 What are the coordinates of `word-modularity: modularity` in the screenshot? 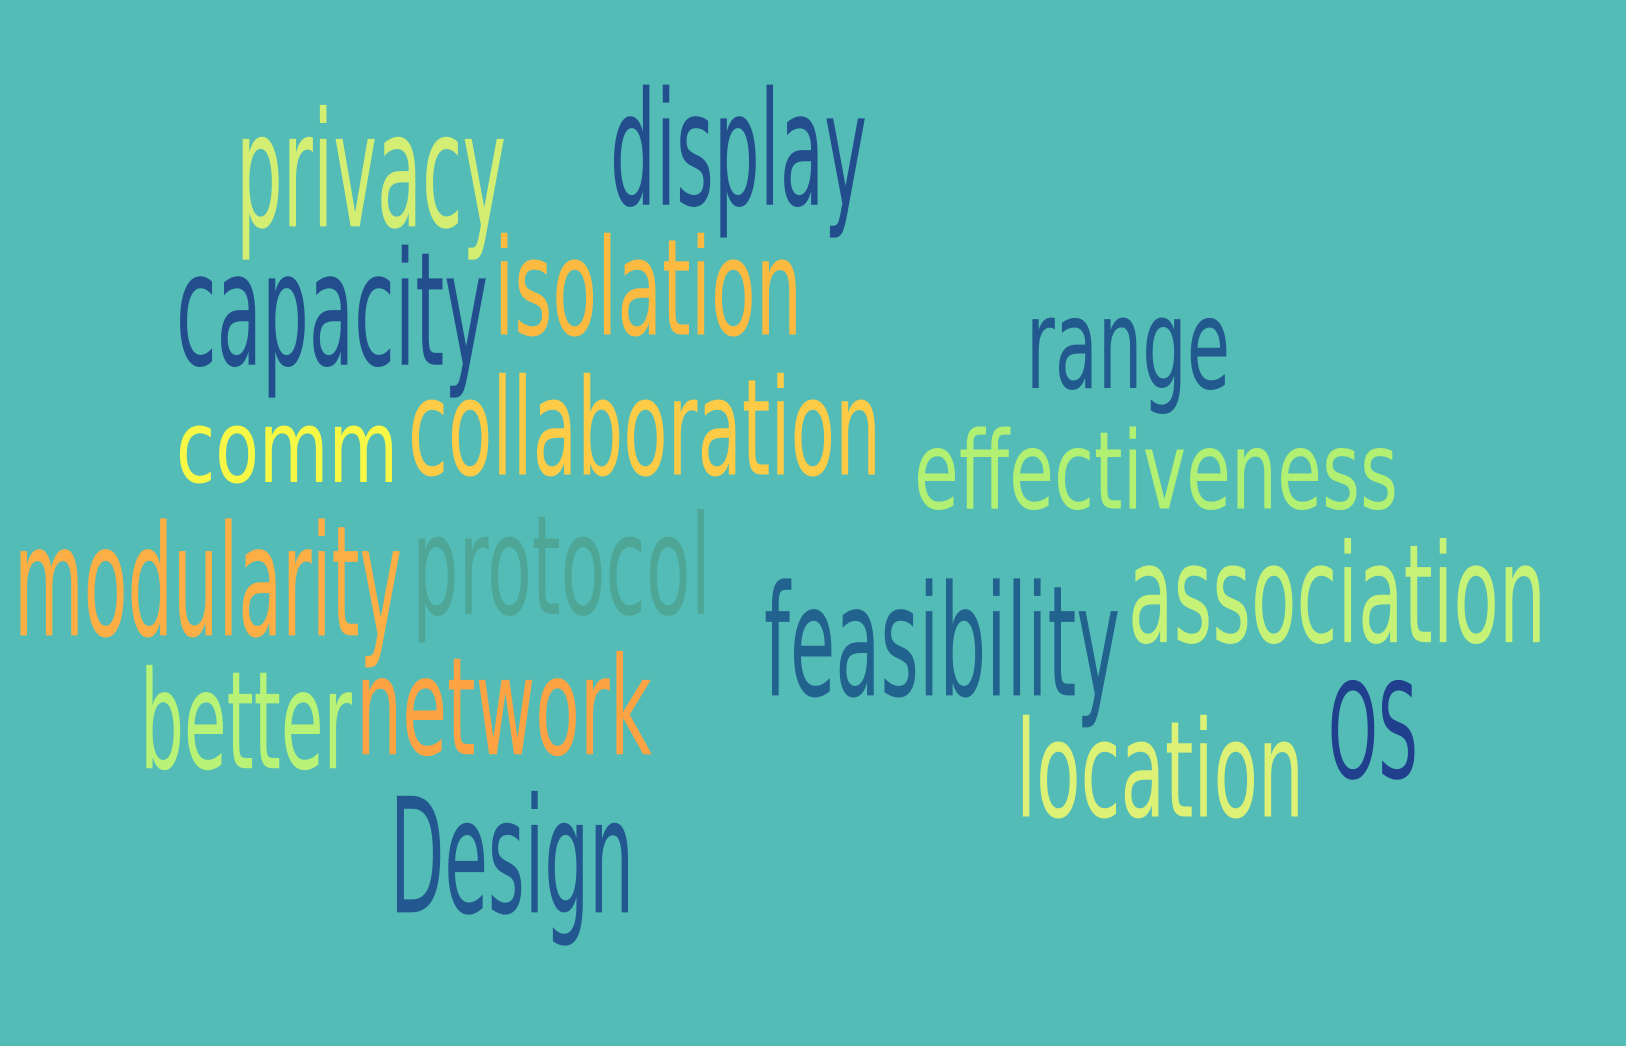 It's located at (208, 582).